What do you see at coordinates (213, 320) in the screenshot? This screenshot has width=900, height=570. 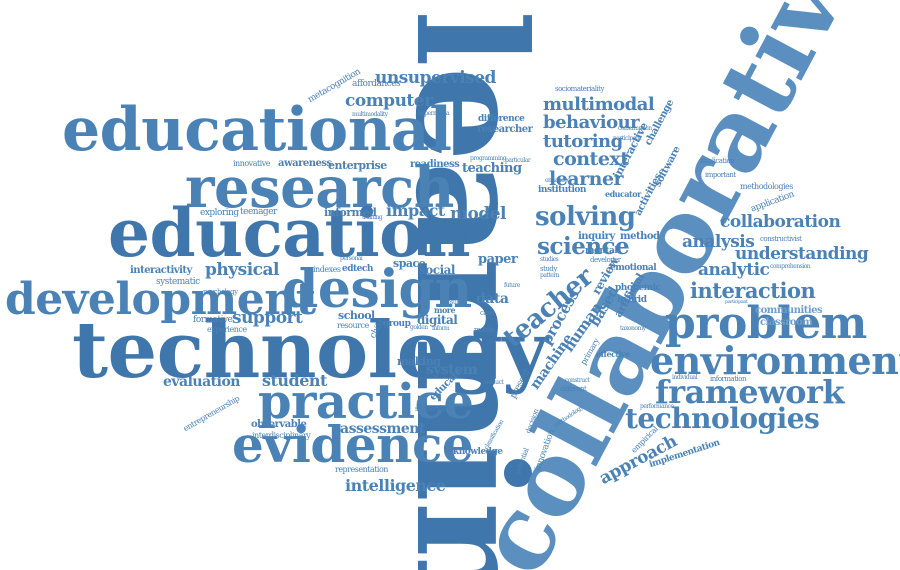 I see `word-formative: formative` at bounding box center [213, 320].